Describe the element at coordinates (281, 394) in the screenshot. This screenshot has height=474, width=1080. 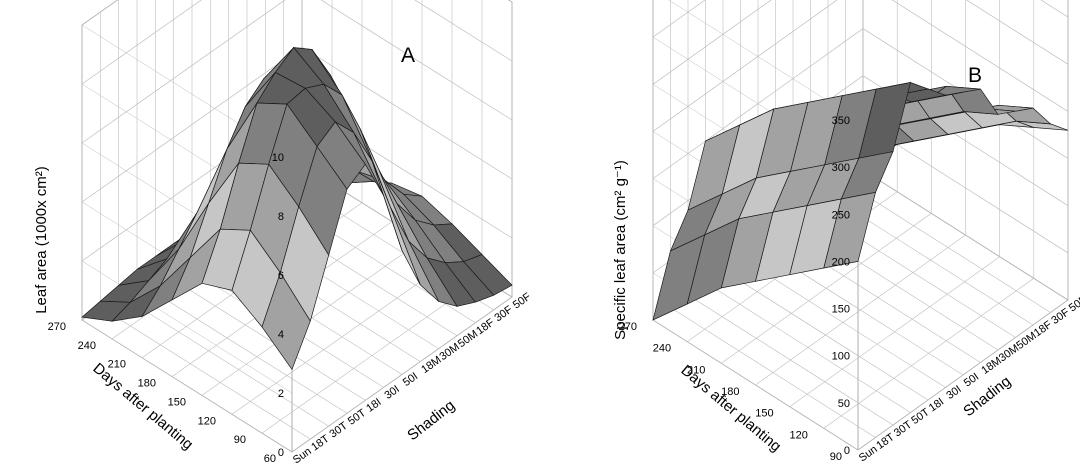
I see `z-tick-label: 2` at that location.